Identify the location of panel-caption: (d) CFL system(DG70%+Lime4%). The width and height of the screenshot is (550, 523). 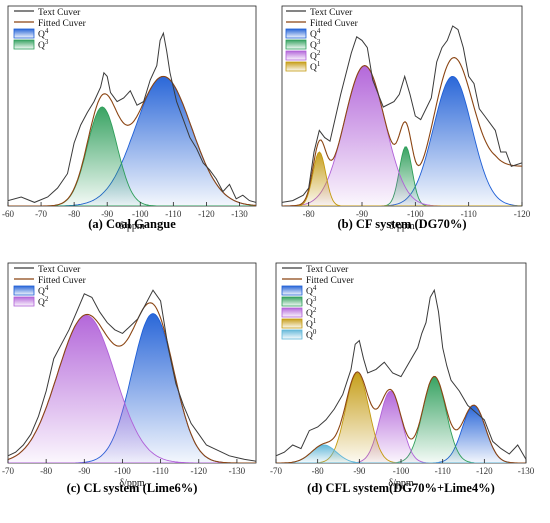
(401, 488).